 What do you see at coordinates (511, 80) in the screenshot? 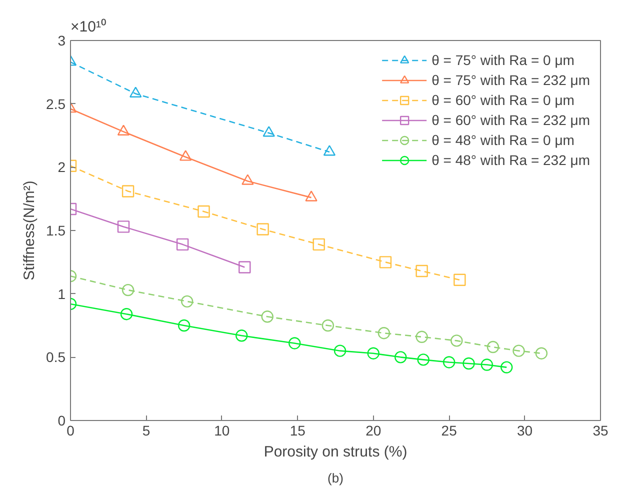
I see `legend-label: θ = 75° with Ra = 232 μm` at bounding box center [511, 80].